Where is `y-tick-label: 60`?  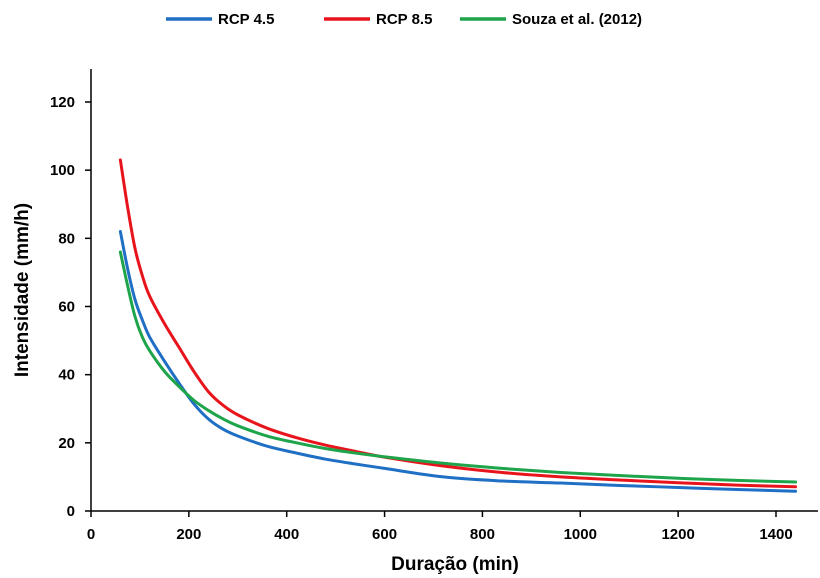 y-tick-label: 60 is located at coordinates (66, 307).